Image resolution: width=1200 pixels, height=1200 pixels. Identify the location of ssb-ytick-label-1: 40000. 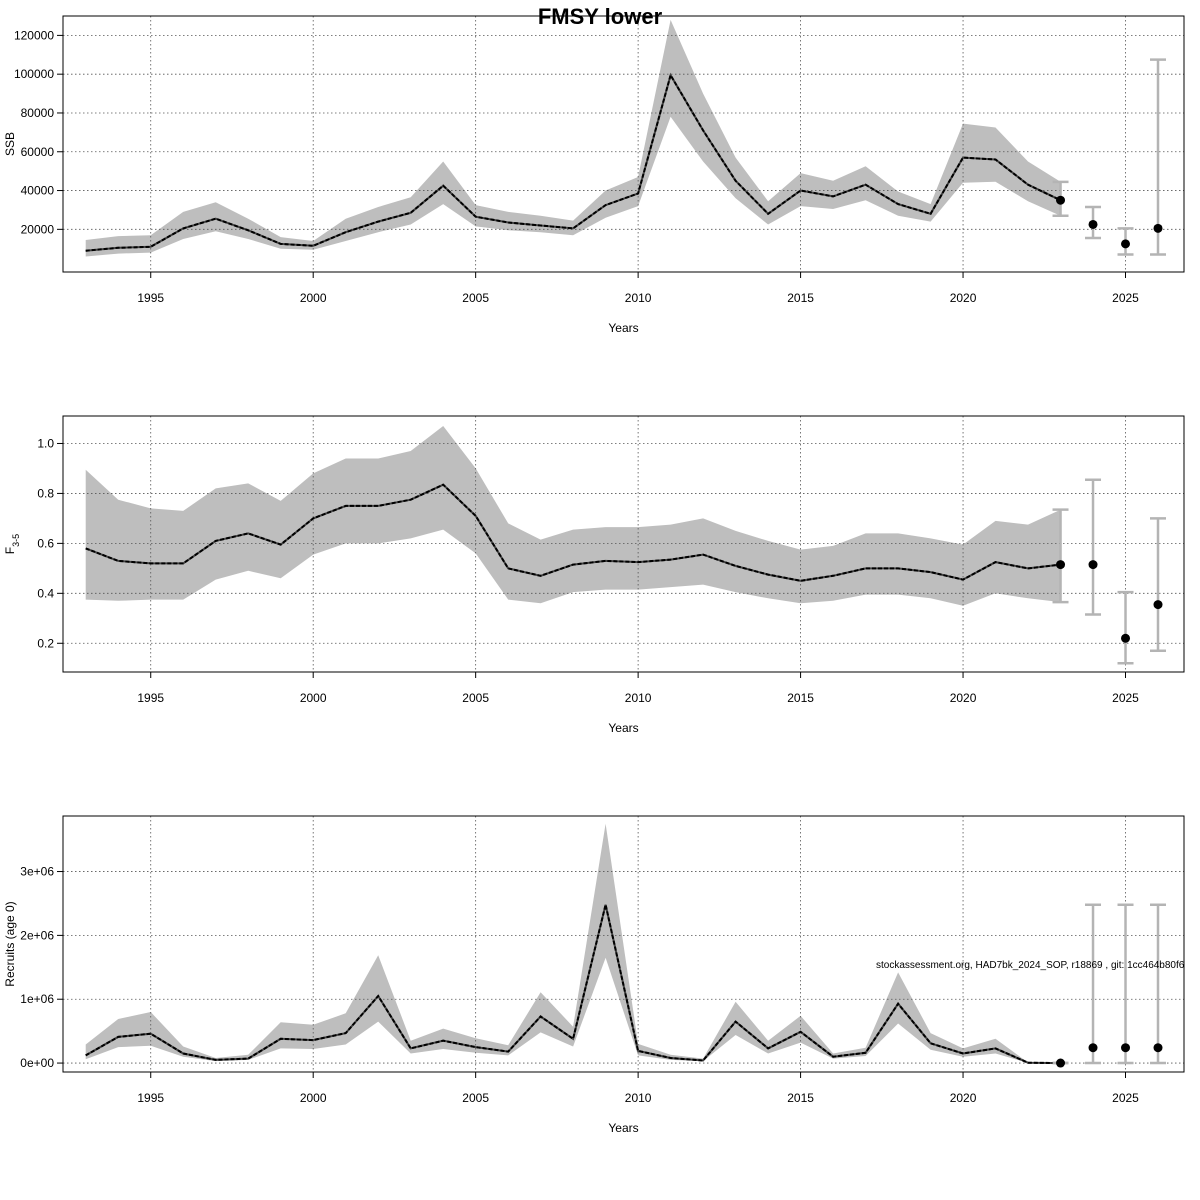
(38, 191).